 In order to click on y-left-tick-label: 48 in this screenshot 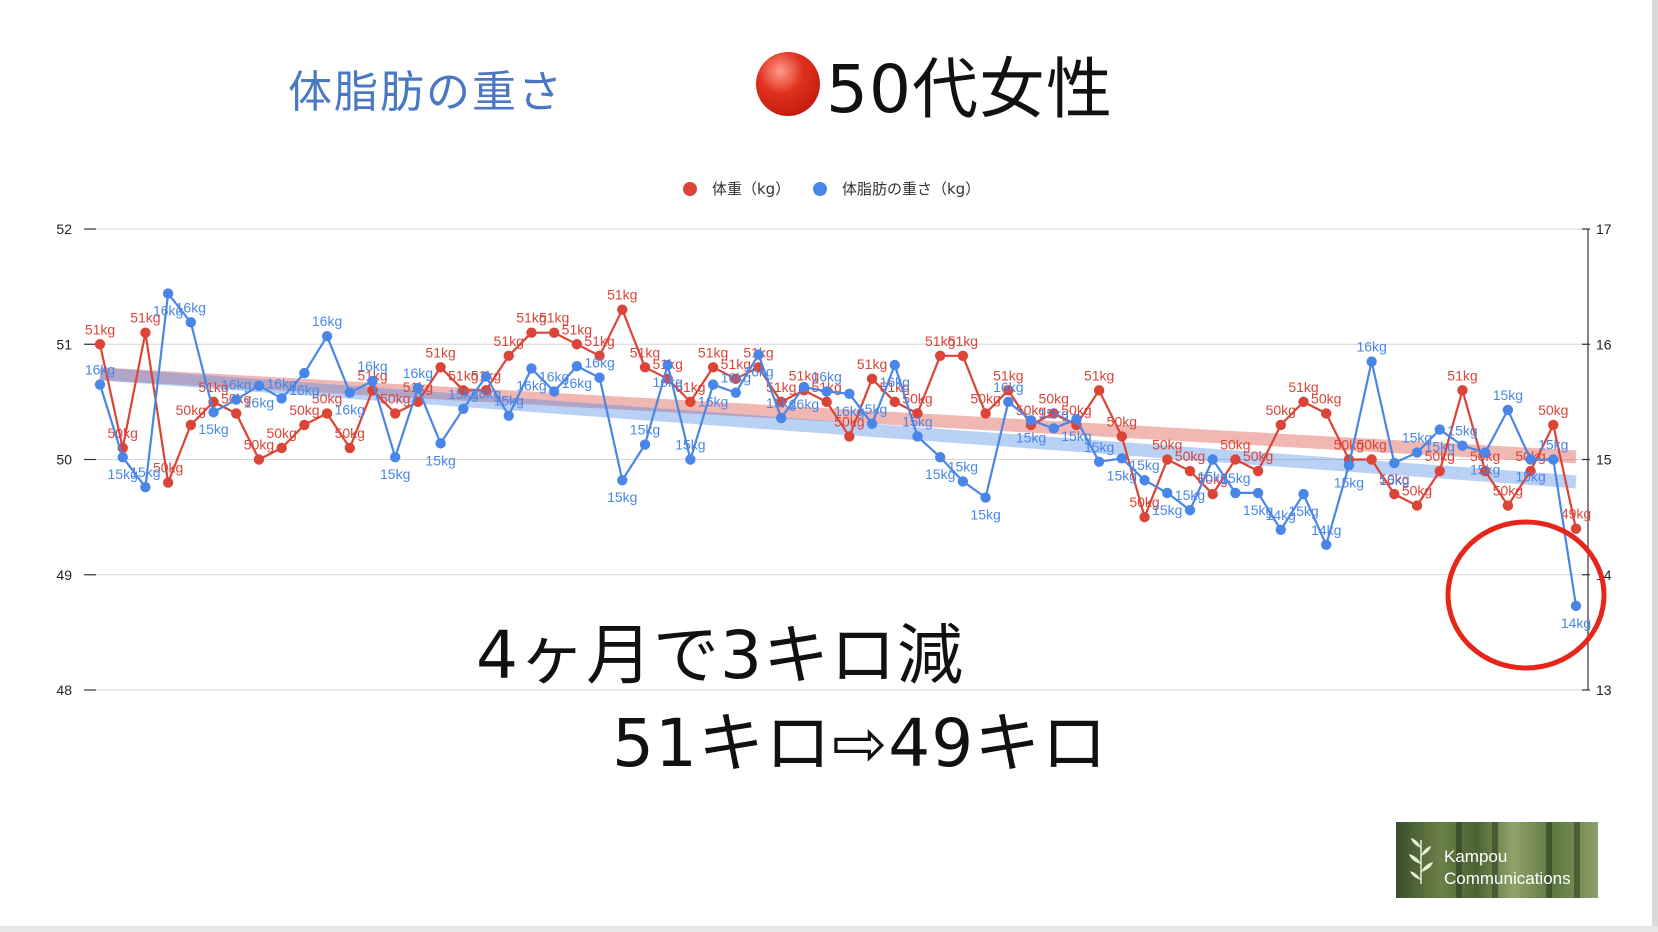, I will do `click(64, 690)`.